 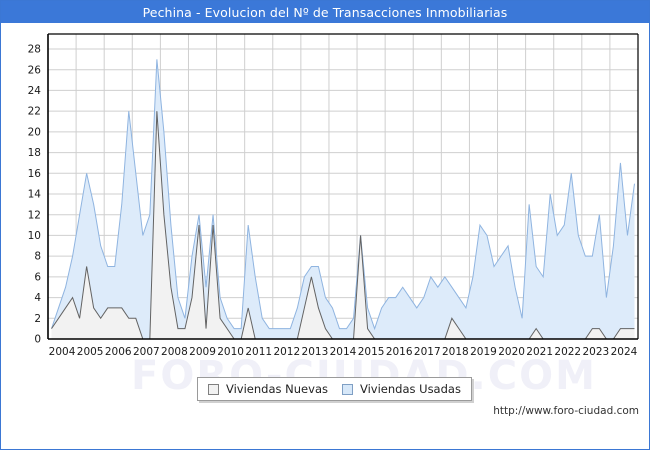 What do you see at coordinates (315, 352) in the screenshot?
I see `svg-text: 2013` at bounding box center [315, 352].